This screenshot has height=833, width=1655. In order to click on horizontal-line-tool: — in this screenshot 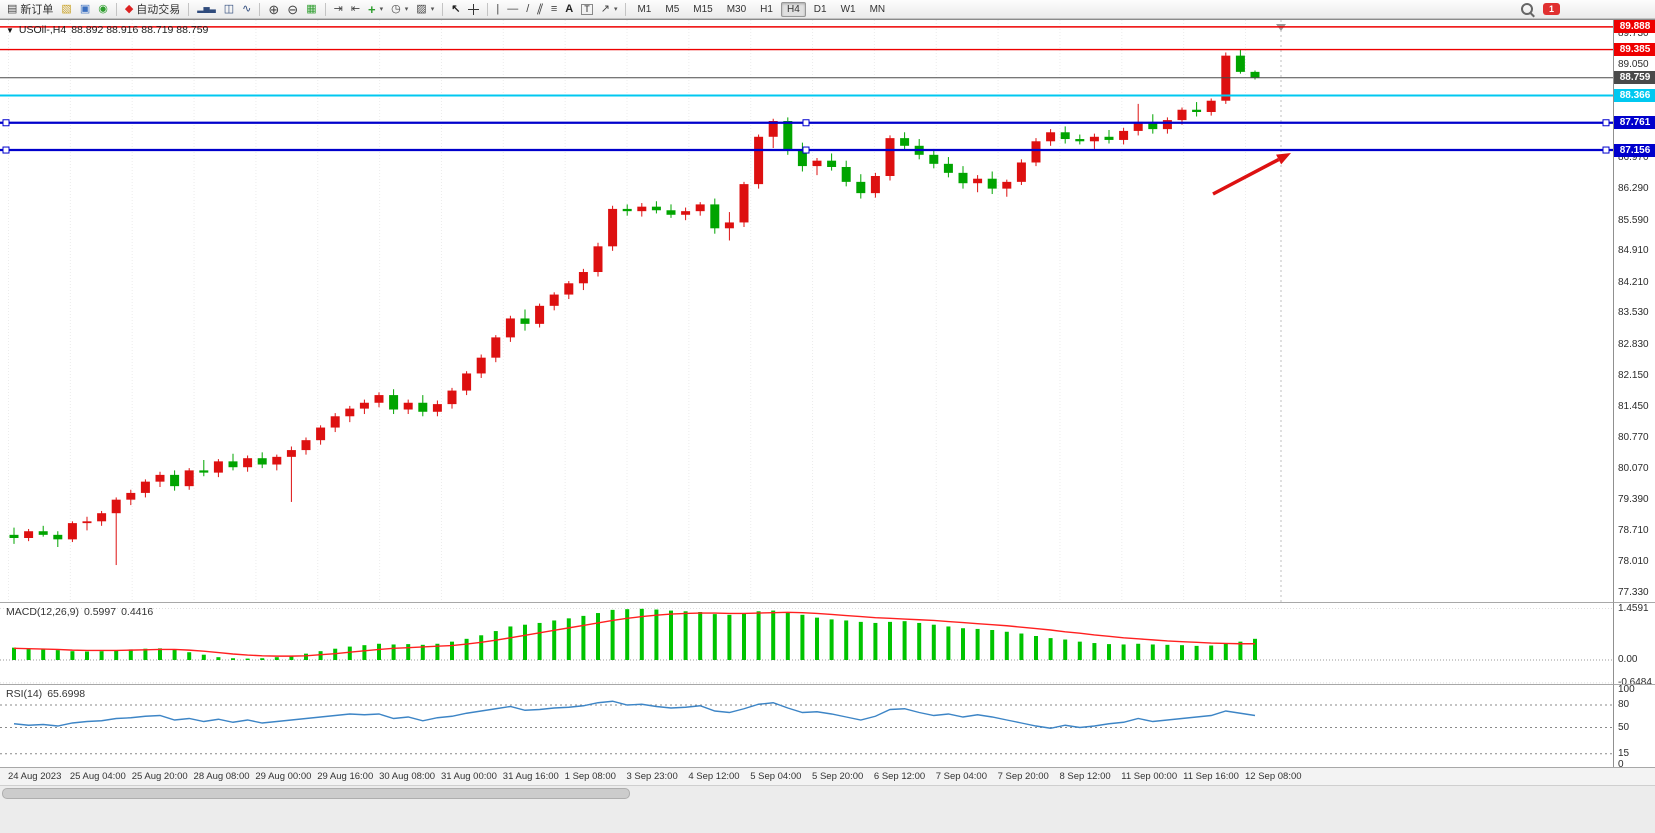, I will do `click(512, 9)`.